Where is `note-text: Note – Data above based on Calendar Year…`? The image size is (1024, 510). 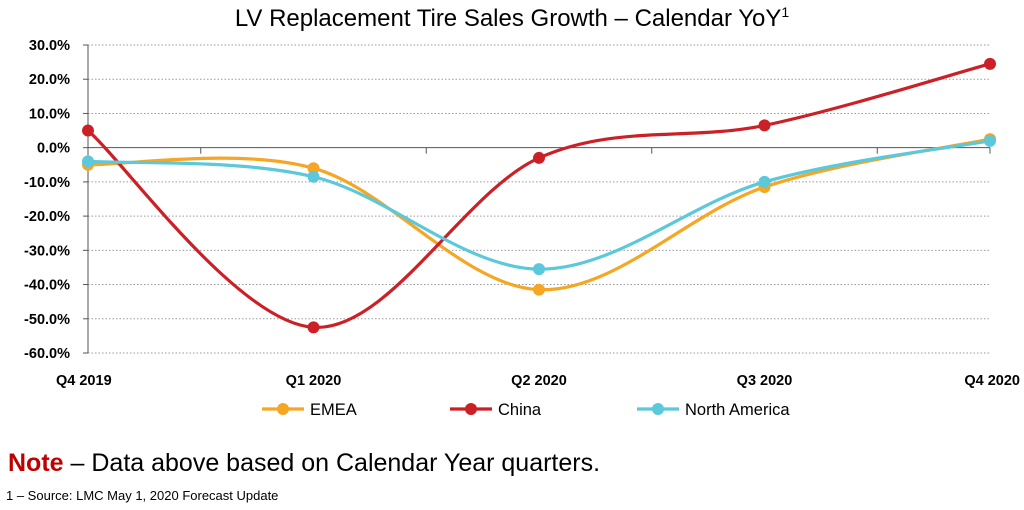 note-text: Note – Data above based on Calendar Year… is located at coordinates (304, 463).